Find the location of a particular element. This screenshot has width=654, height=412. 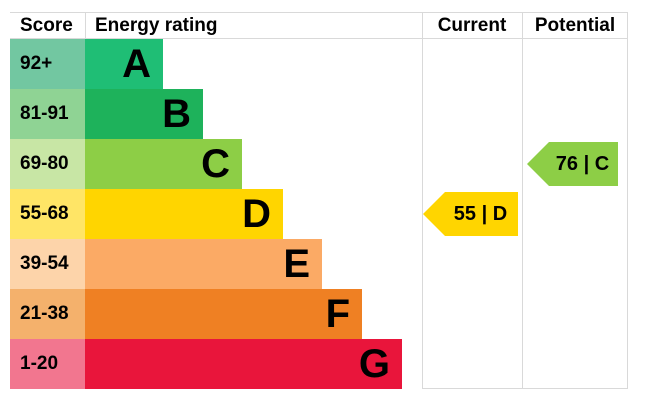

band-bar-f: F is located at coordinates (223, 314).